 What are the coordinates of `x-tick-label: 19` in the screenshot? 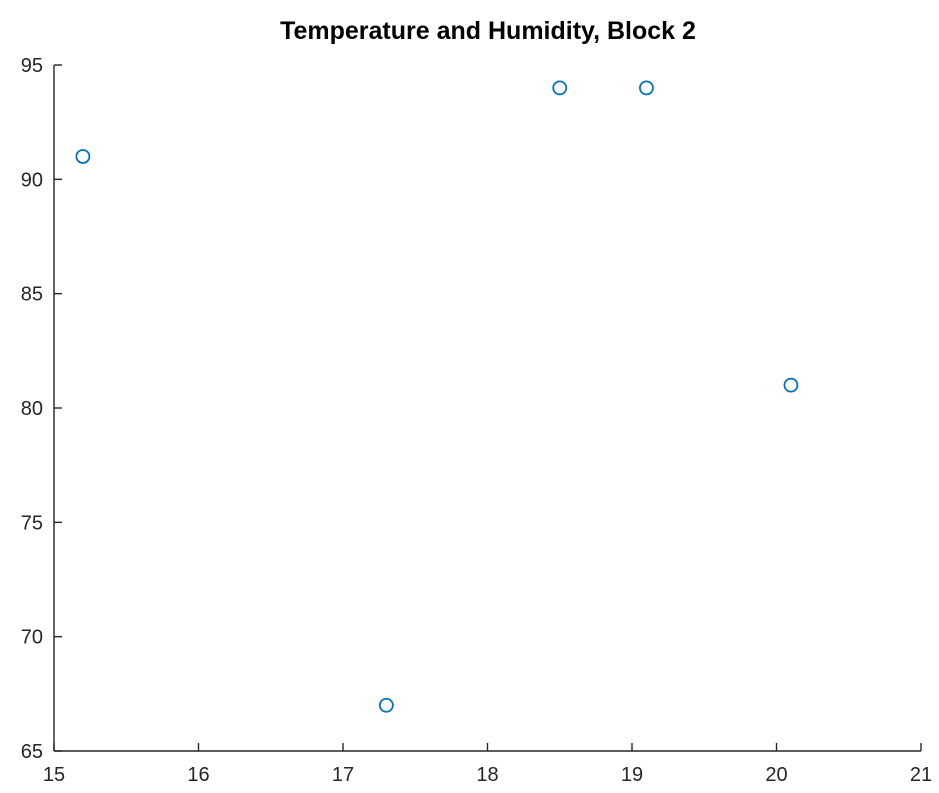 It's located at (632, 775).